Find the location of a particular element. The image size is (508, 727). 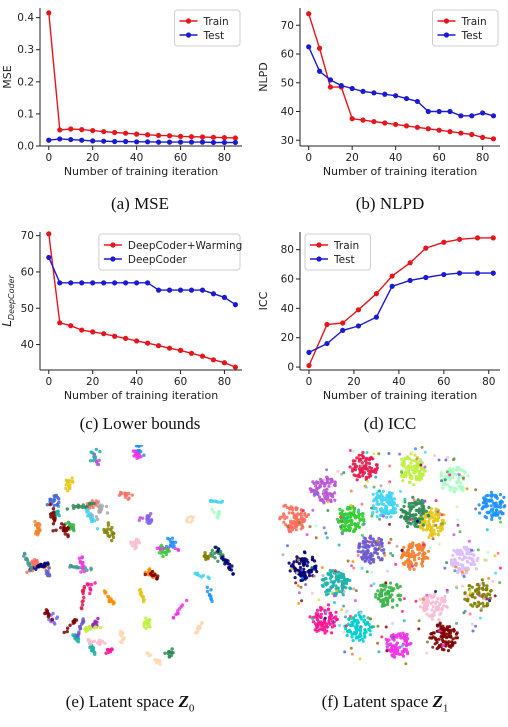

legend-swatch-marker is located at coordinates (113, 259).